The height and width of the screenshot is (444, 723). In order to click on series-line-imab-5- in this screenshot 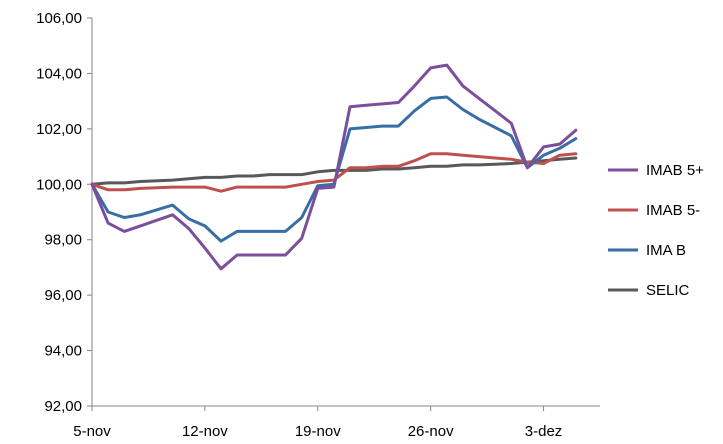, I will do `click(334, 172)`.